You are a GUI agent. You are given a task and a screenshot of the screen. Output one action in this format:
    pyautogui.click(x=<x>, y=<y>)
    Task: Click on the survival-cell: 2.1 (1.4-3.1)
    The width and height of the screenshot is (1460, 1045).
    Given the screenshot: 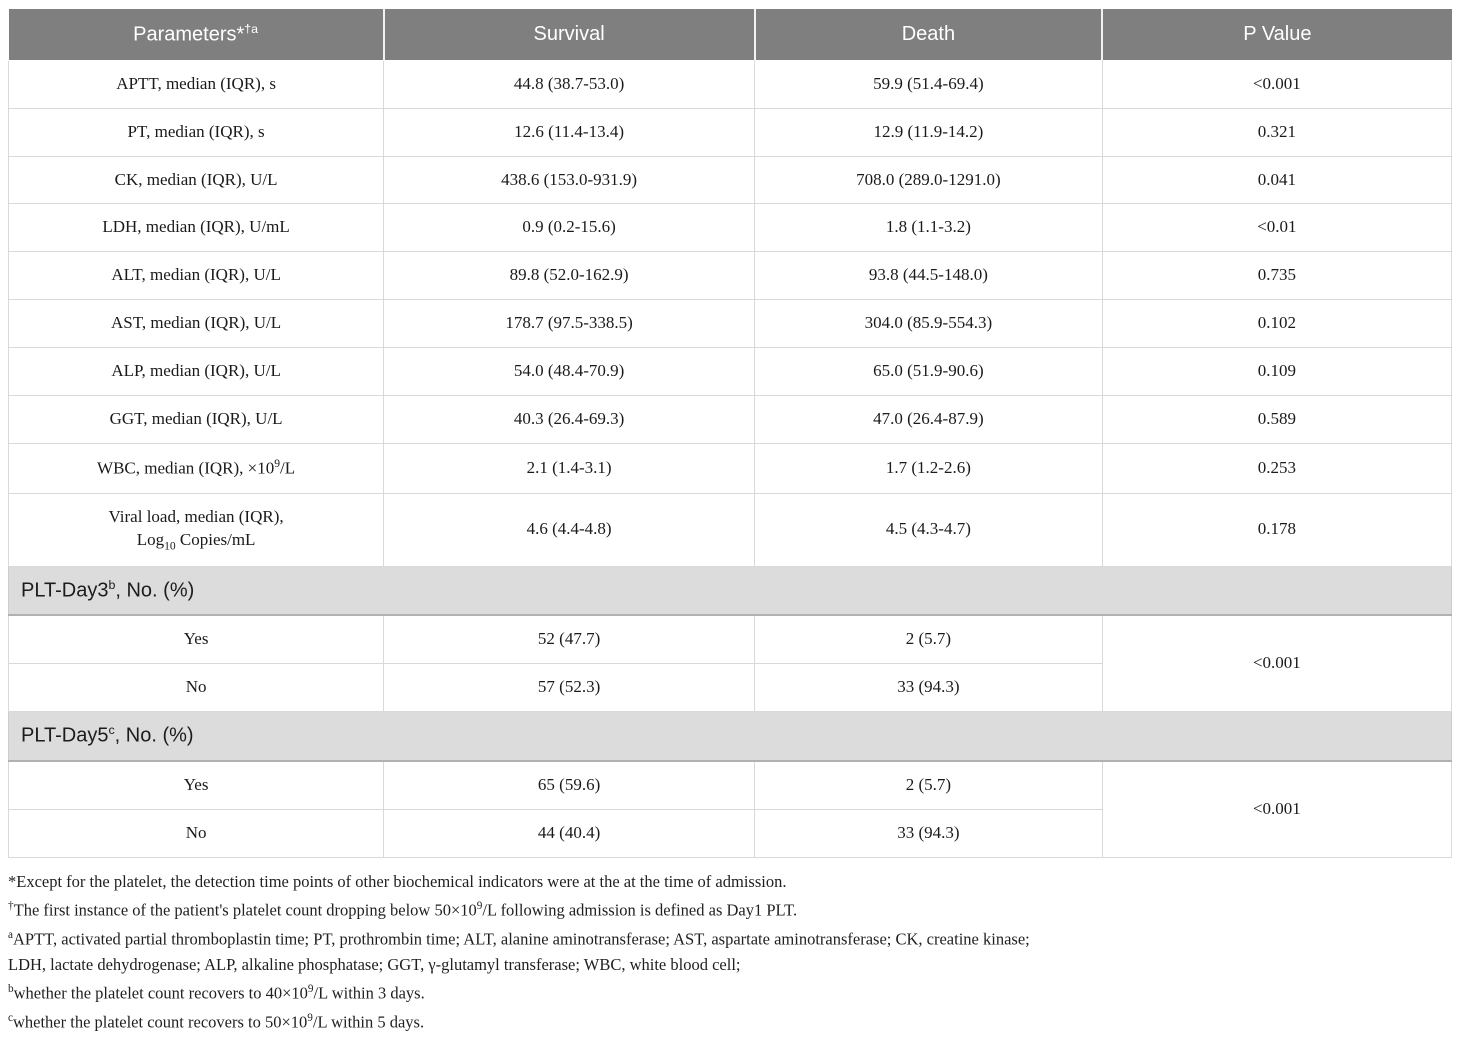 What is the action you would take?
    pyautogui.click(x=569, y=468)
    